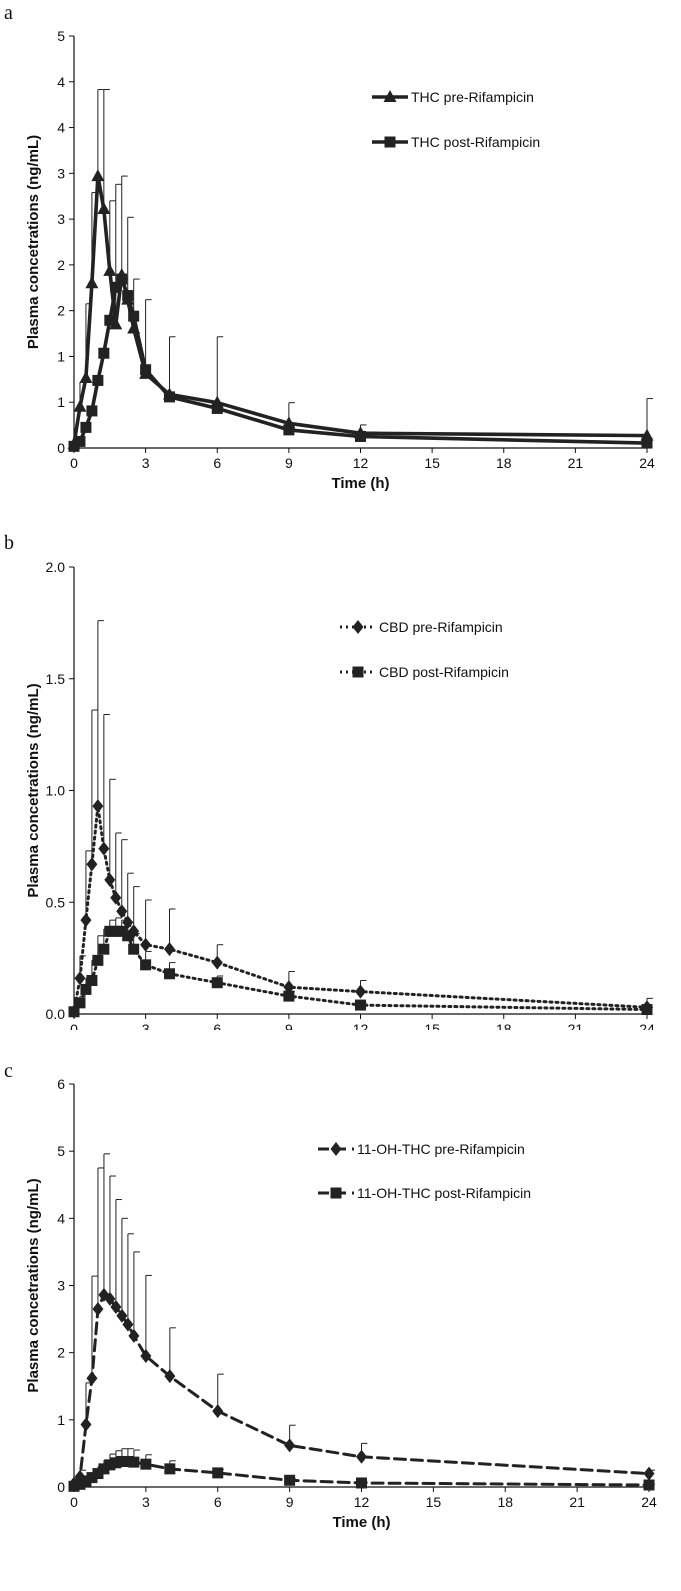  What do you see at coordinates (8, 13) in the screenshot?
I see `panel-letter-a: a` at bounding box center [8, 13].